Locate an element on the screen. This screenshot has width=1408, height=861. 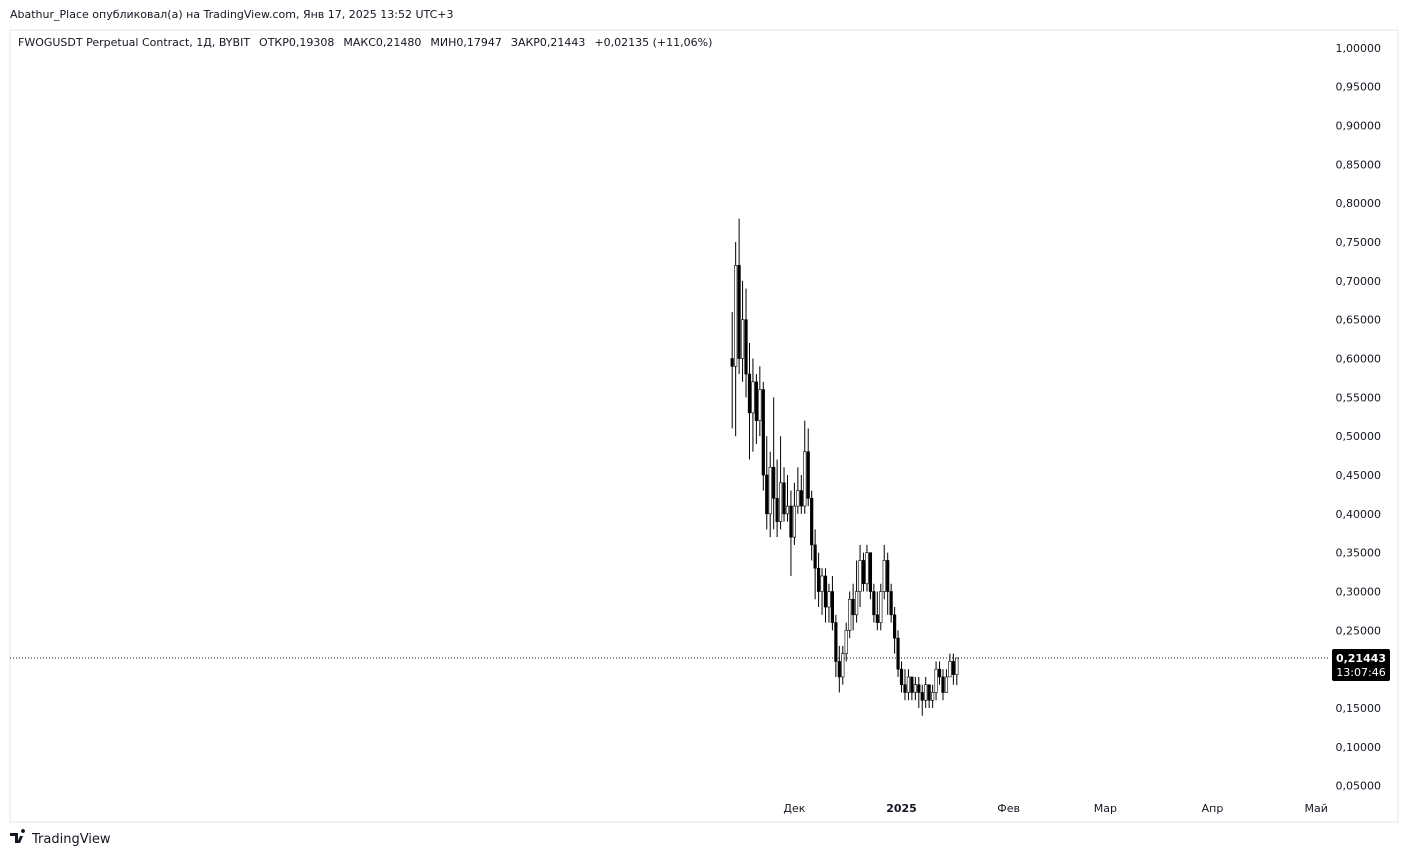
x-tick-label: 2025 is located at coordinates (901, 808).